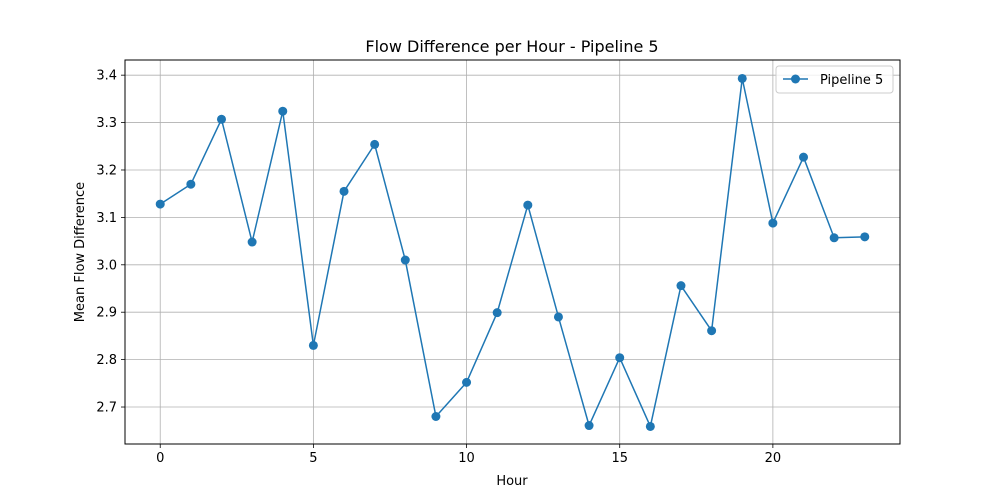 The width and height of the screenshot is (1000, 500). Describe the element at coordinates (511, 46) in the screenshot. I see `chart-title: Flow Difference per Hour - Pipeline 5` at that location.